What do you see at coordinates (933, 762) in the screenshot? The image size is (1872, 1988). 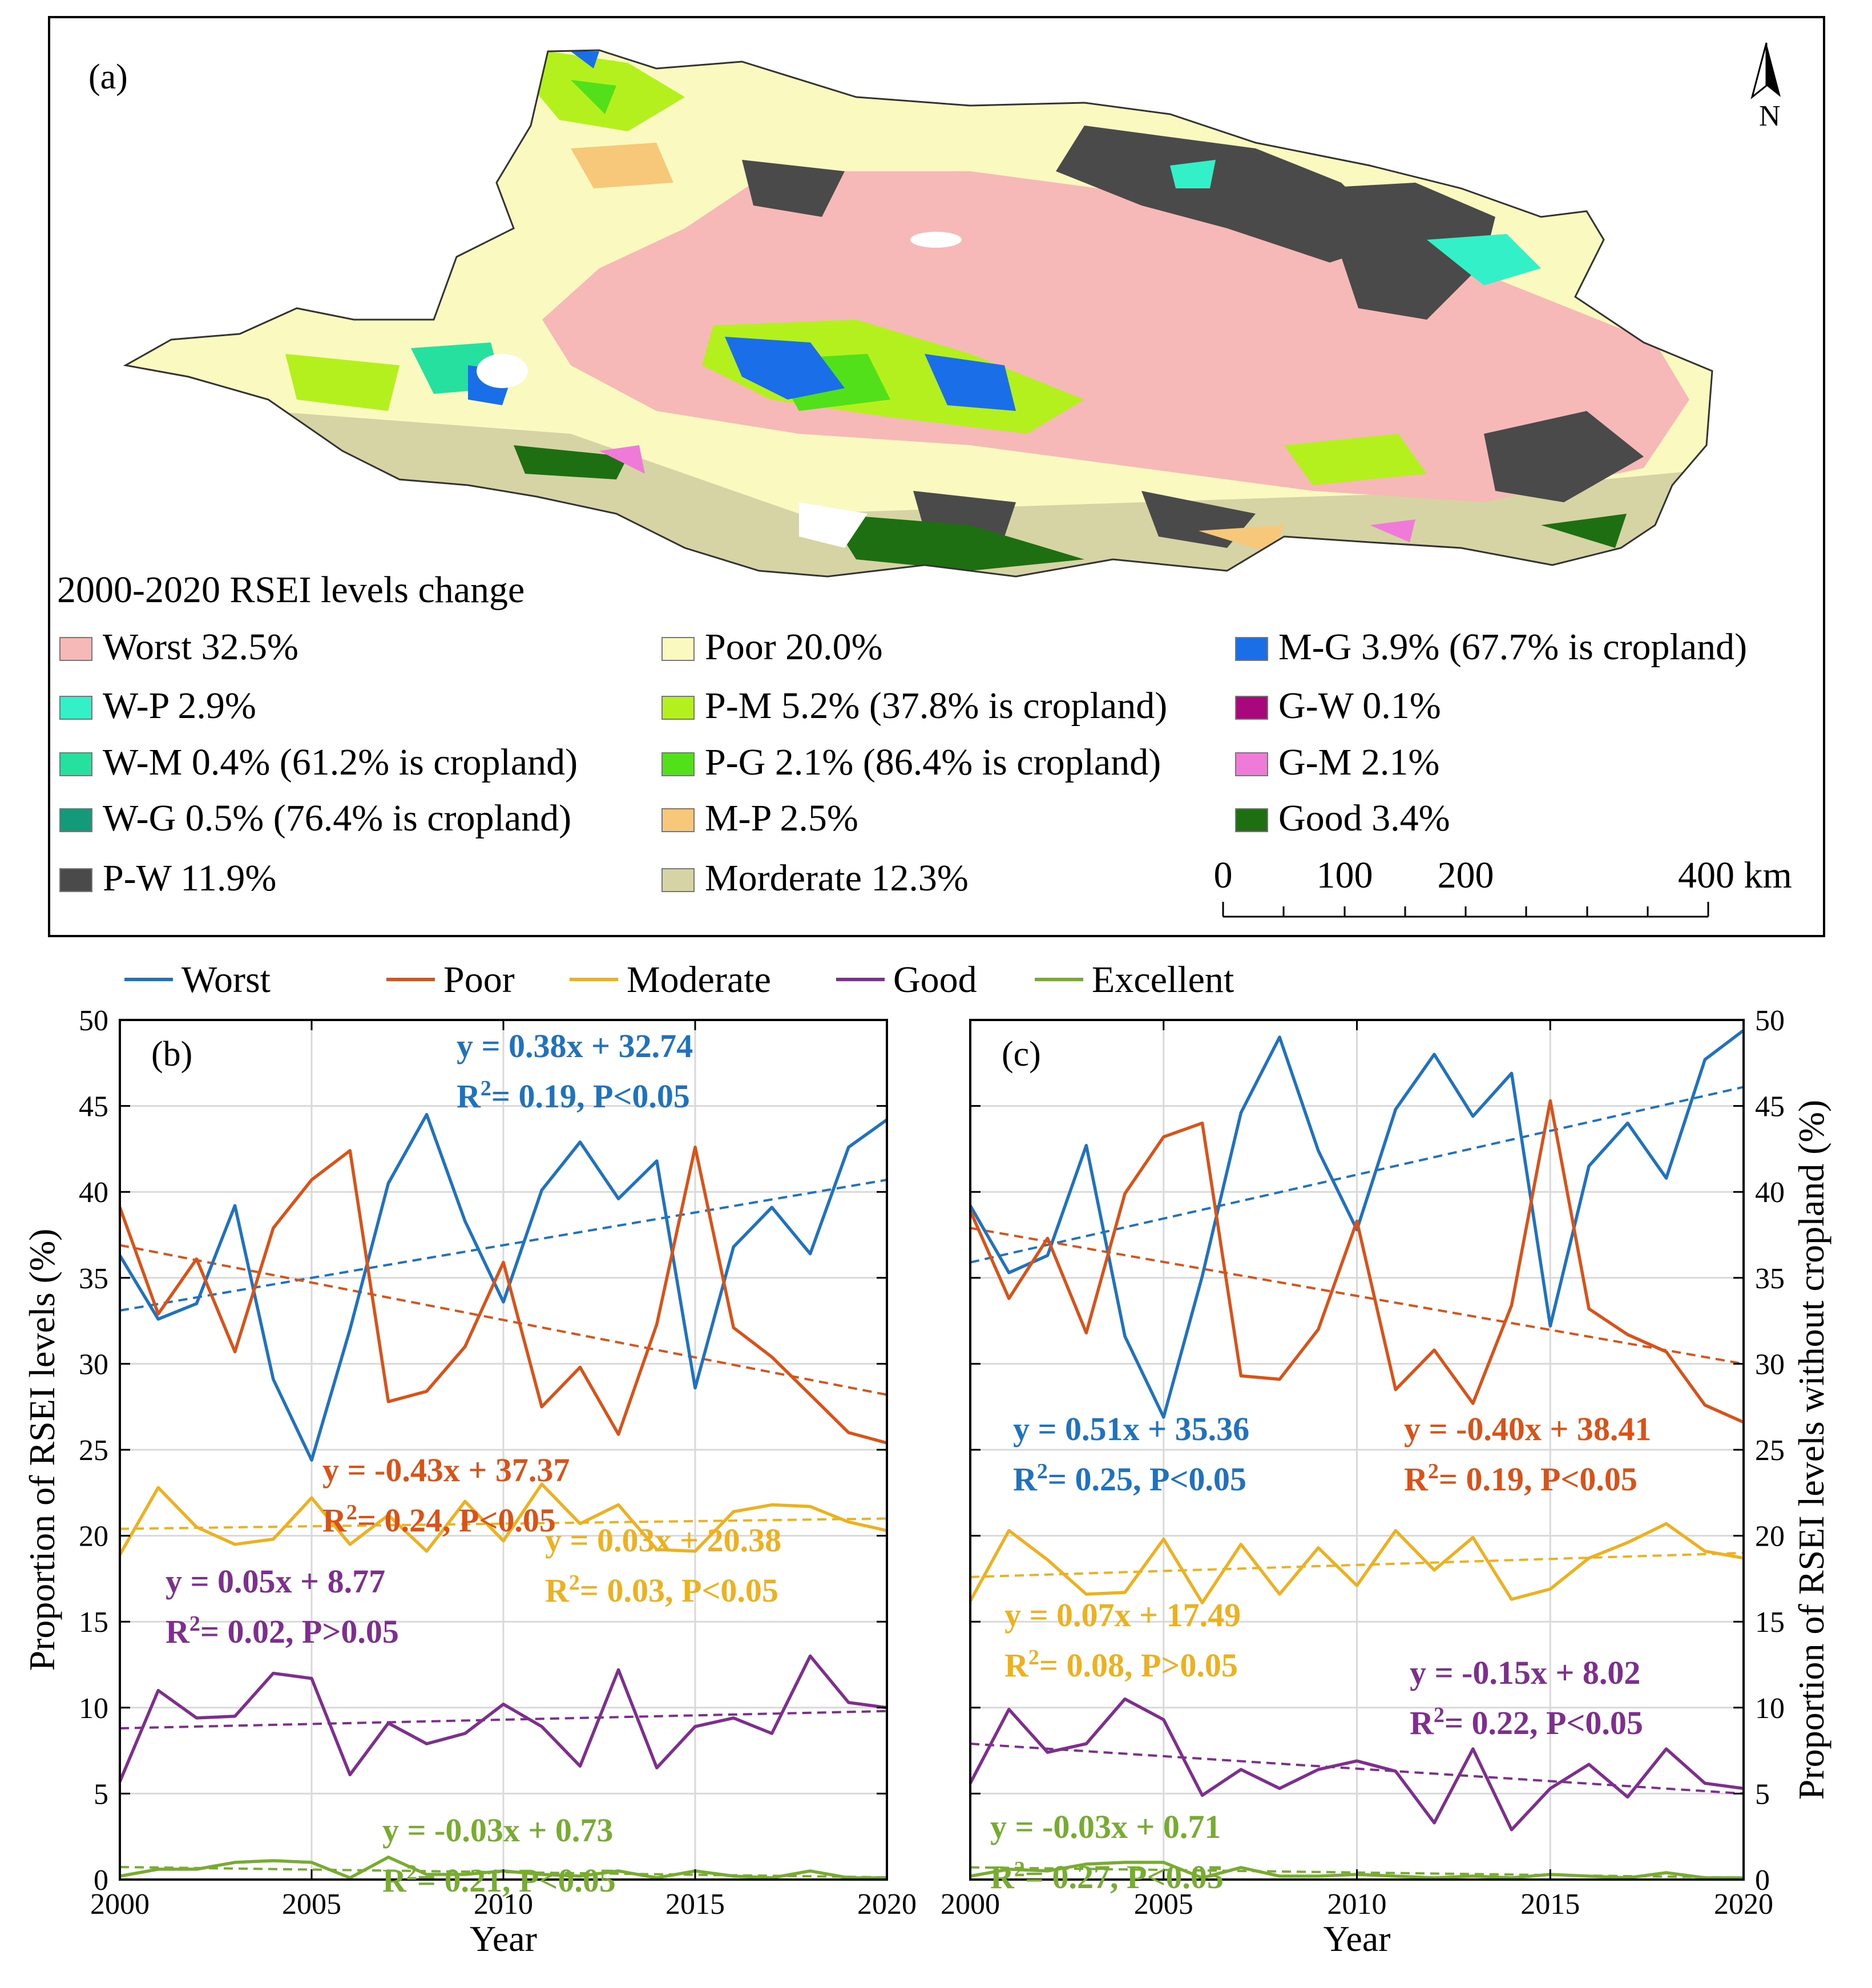 I see `legend-label-7: P-G 2.1% (86.4% is cropland)` at bounding box center [933, 762].